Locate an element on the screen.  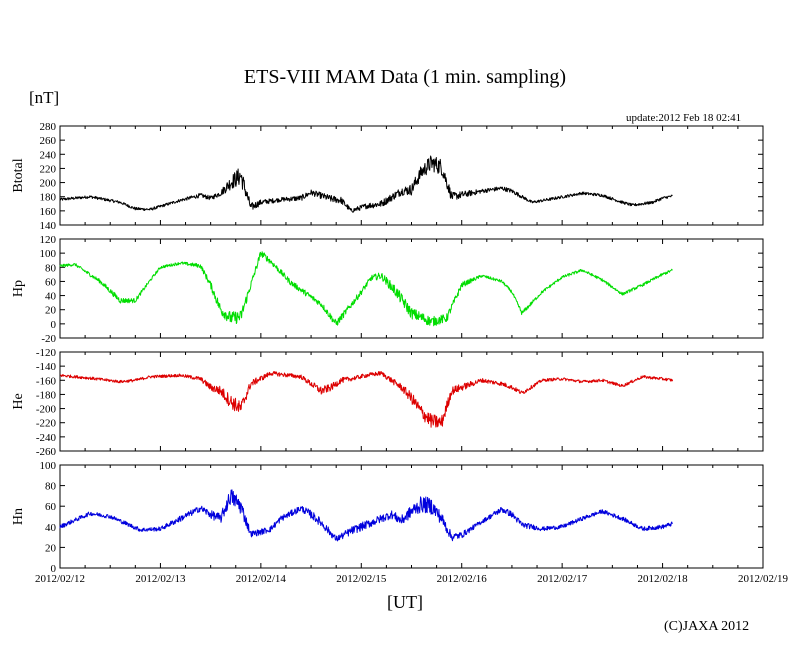
y-tick-label: -120 is located at coordinates (46, 353).